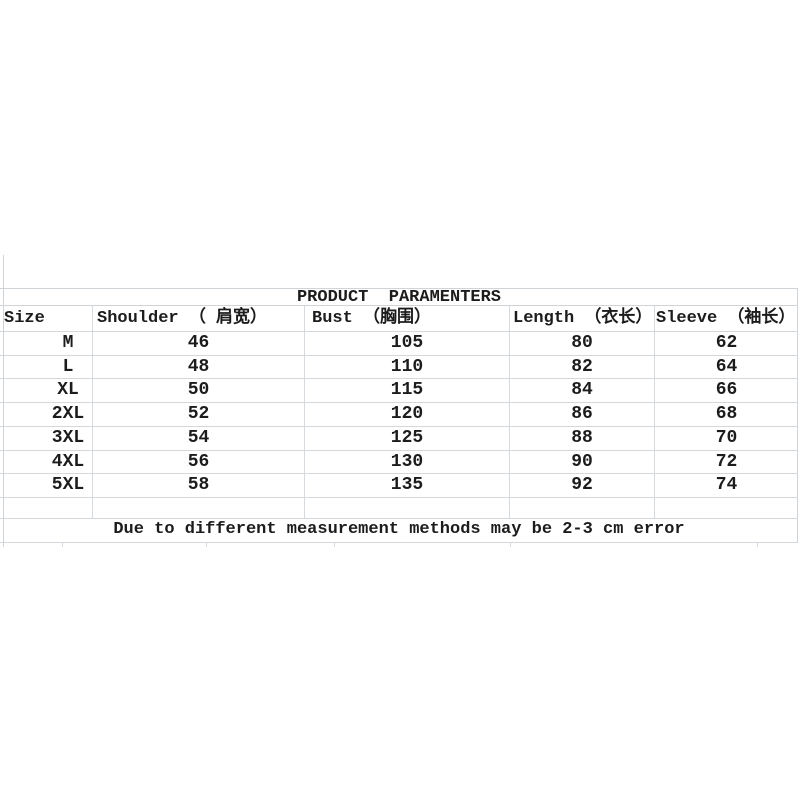 This screenshot has width=800, height=800. What do you see at coordinates (199, 391) in the screenshot?
I see `cell-shoulder: 50` at bounding box center [199, 391].